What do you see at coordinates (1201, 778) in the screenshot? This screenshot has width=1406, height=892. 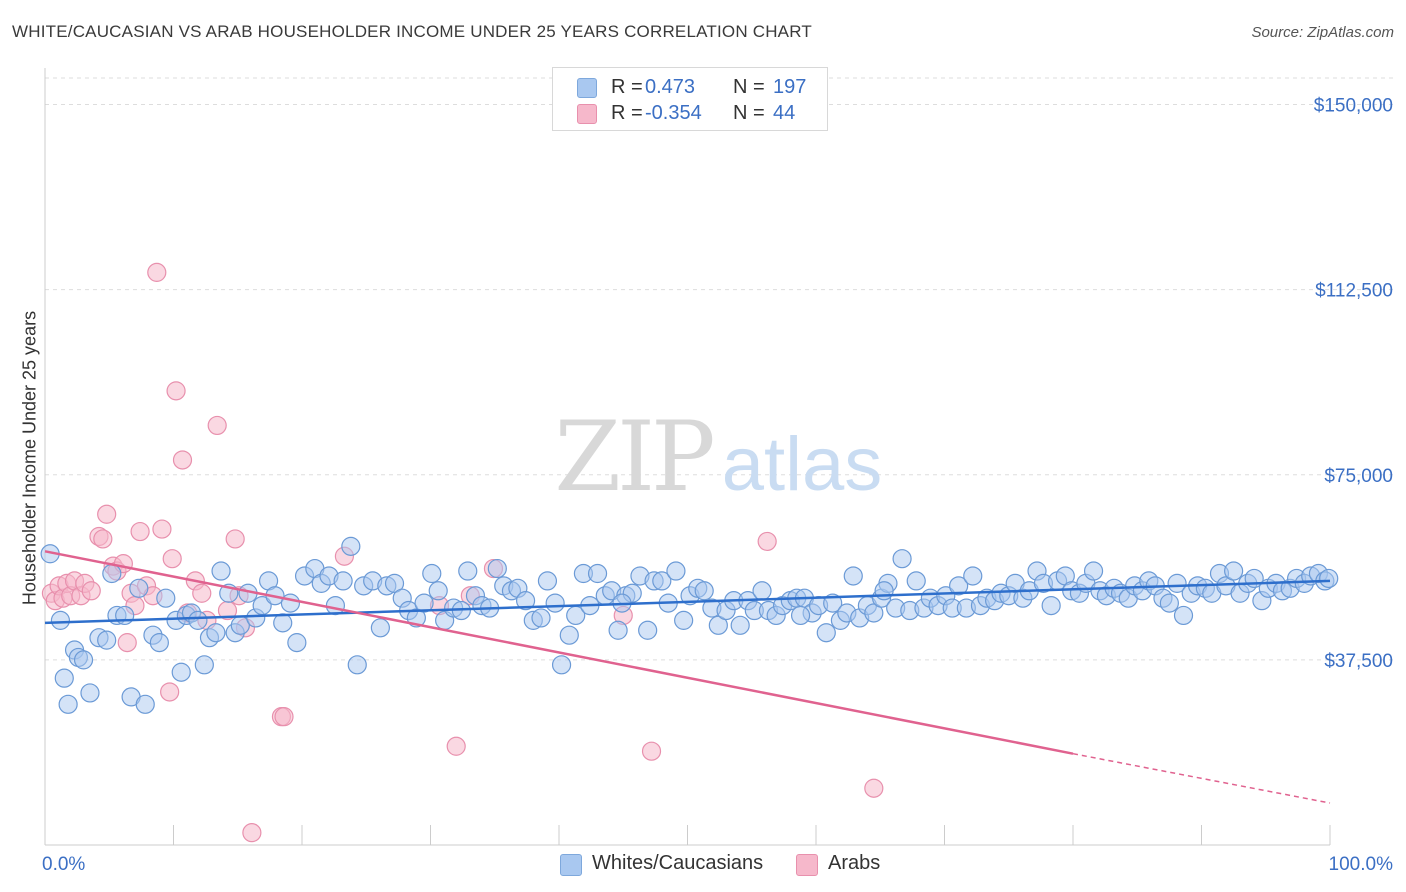 I see `arab-trend-extension` at bounding box center [1201, 778].